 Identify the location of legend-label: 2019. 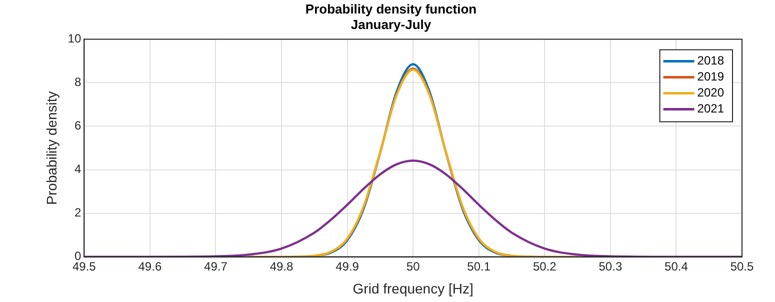
(710, 77).